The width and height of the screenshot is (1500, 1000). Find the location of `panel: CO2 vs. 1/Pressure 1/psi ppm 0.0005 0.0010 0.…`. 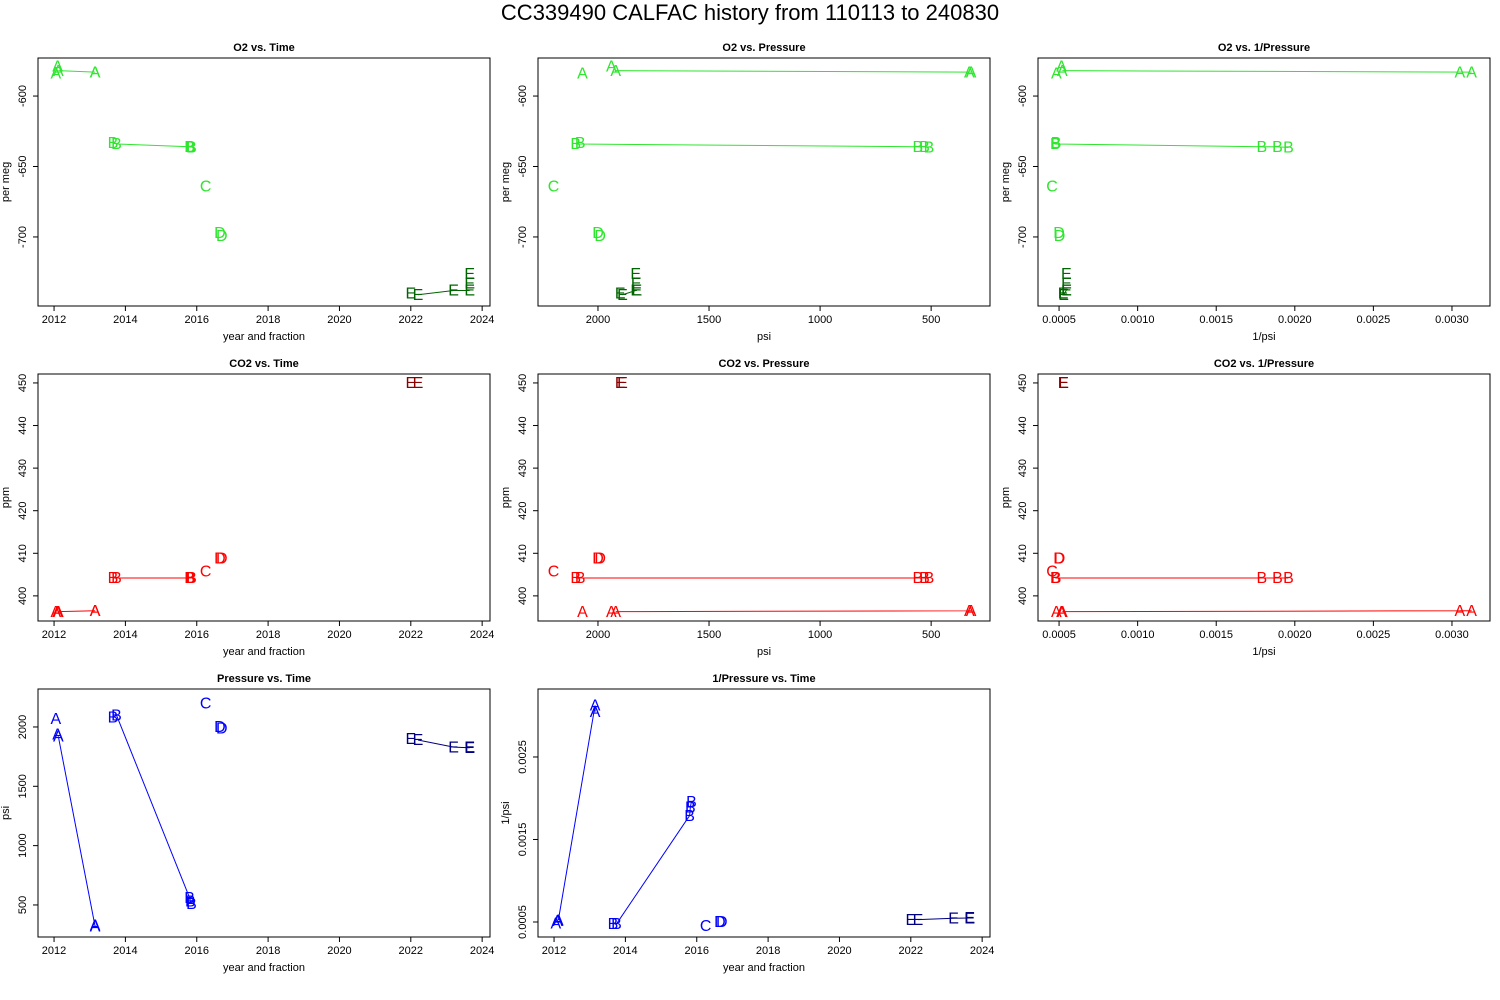

panel: CO2 vs. 1/Pressure 1/psi ppm 0.0005 0.0010 0.… is located at coordinates (1245, 508).